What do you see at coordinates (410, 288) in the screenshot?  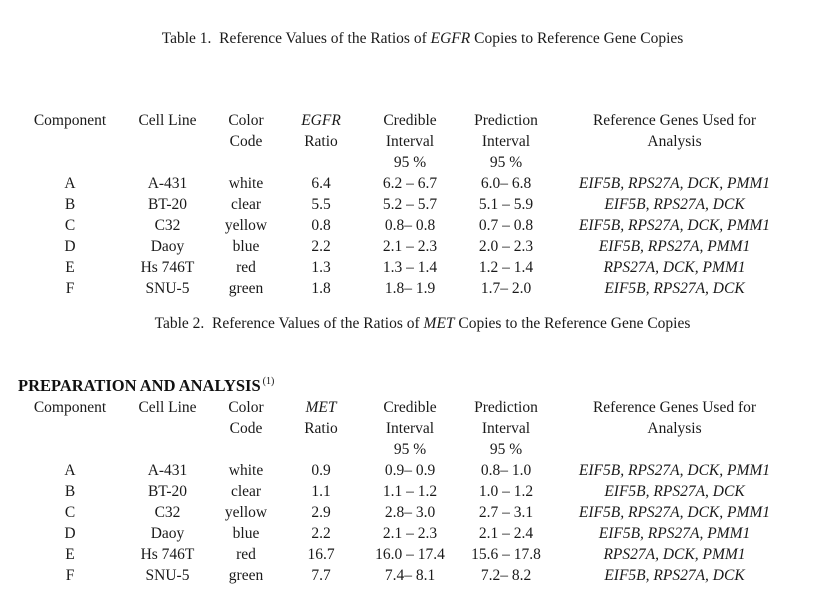 I see `cell-credible-interval: 1.8– 1.9` at bounding box center [410, 288].